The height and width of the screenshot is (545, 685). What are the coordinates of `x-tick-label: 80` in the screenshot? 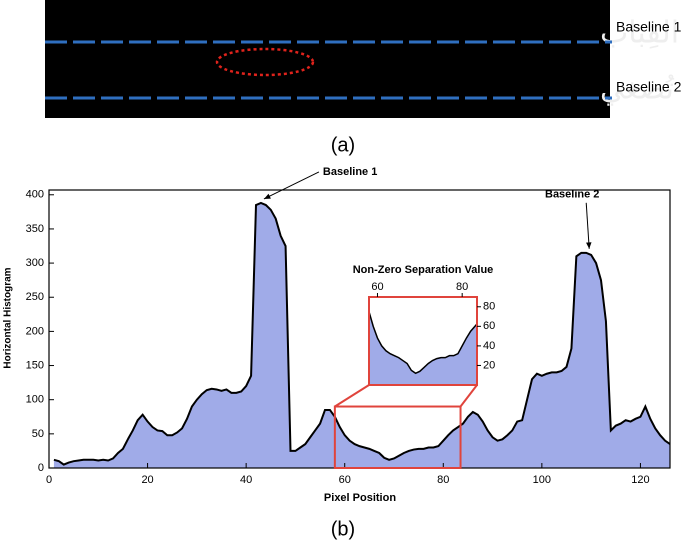 It's located at (443, 480).